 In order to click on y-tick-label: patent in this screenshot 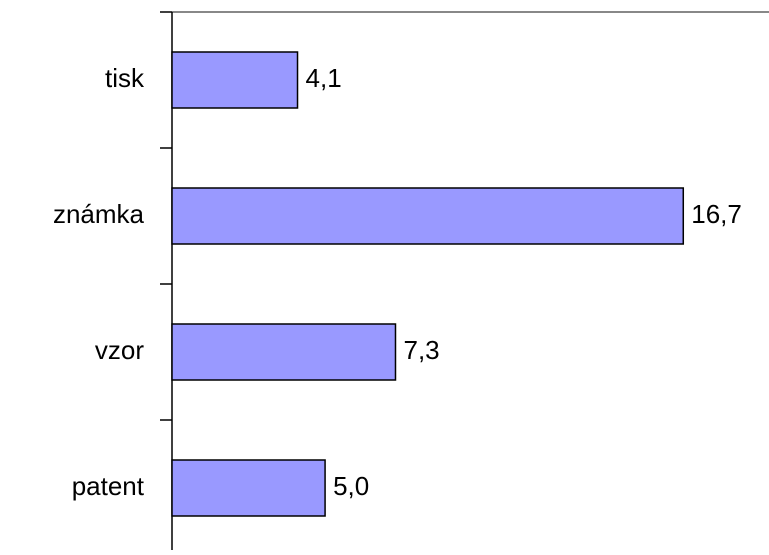, I will do `click(108, 486)`.